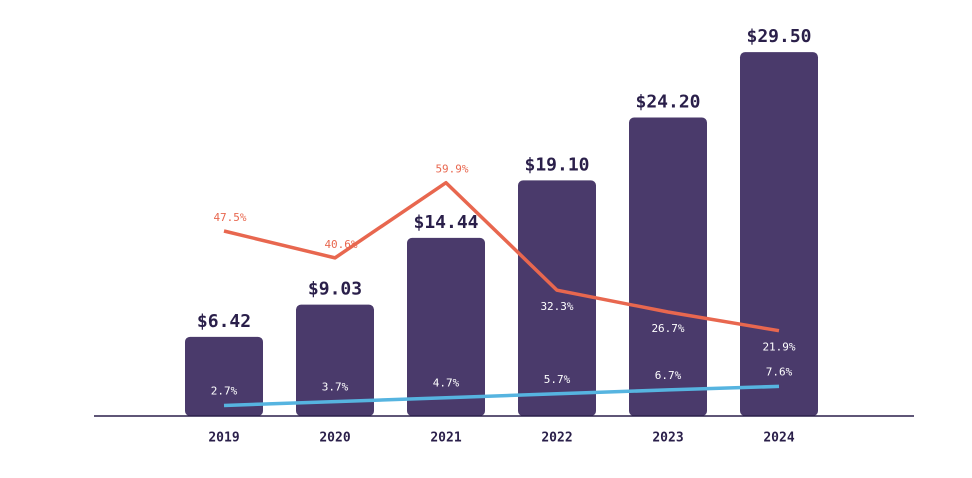  What do you see at coordinates (778, 347) in the screenshot?
I see `line-value-label: 21.9%` at bounding box center [778, 347].